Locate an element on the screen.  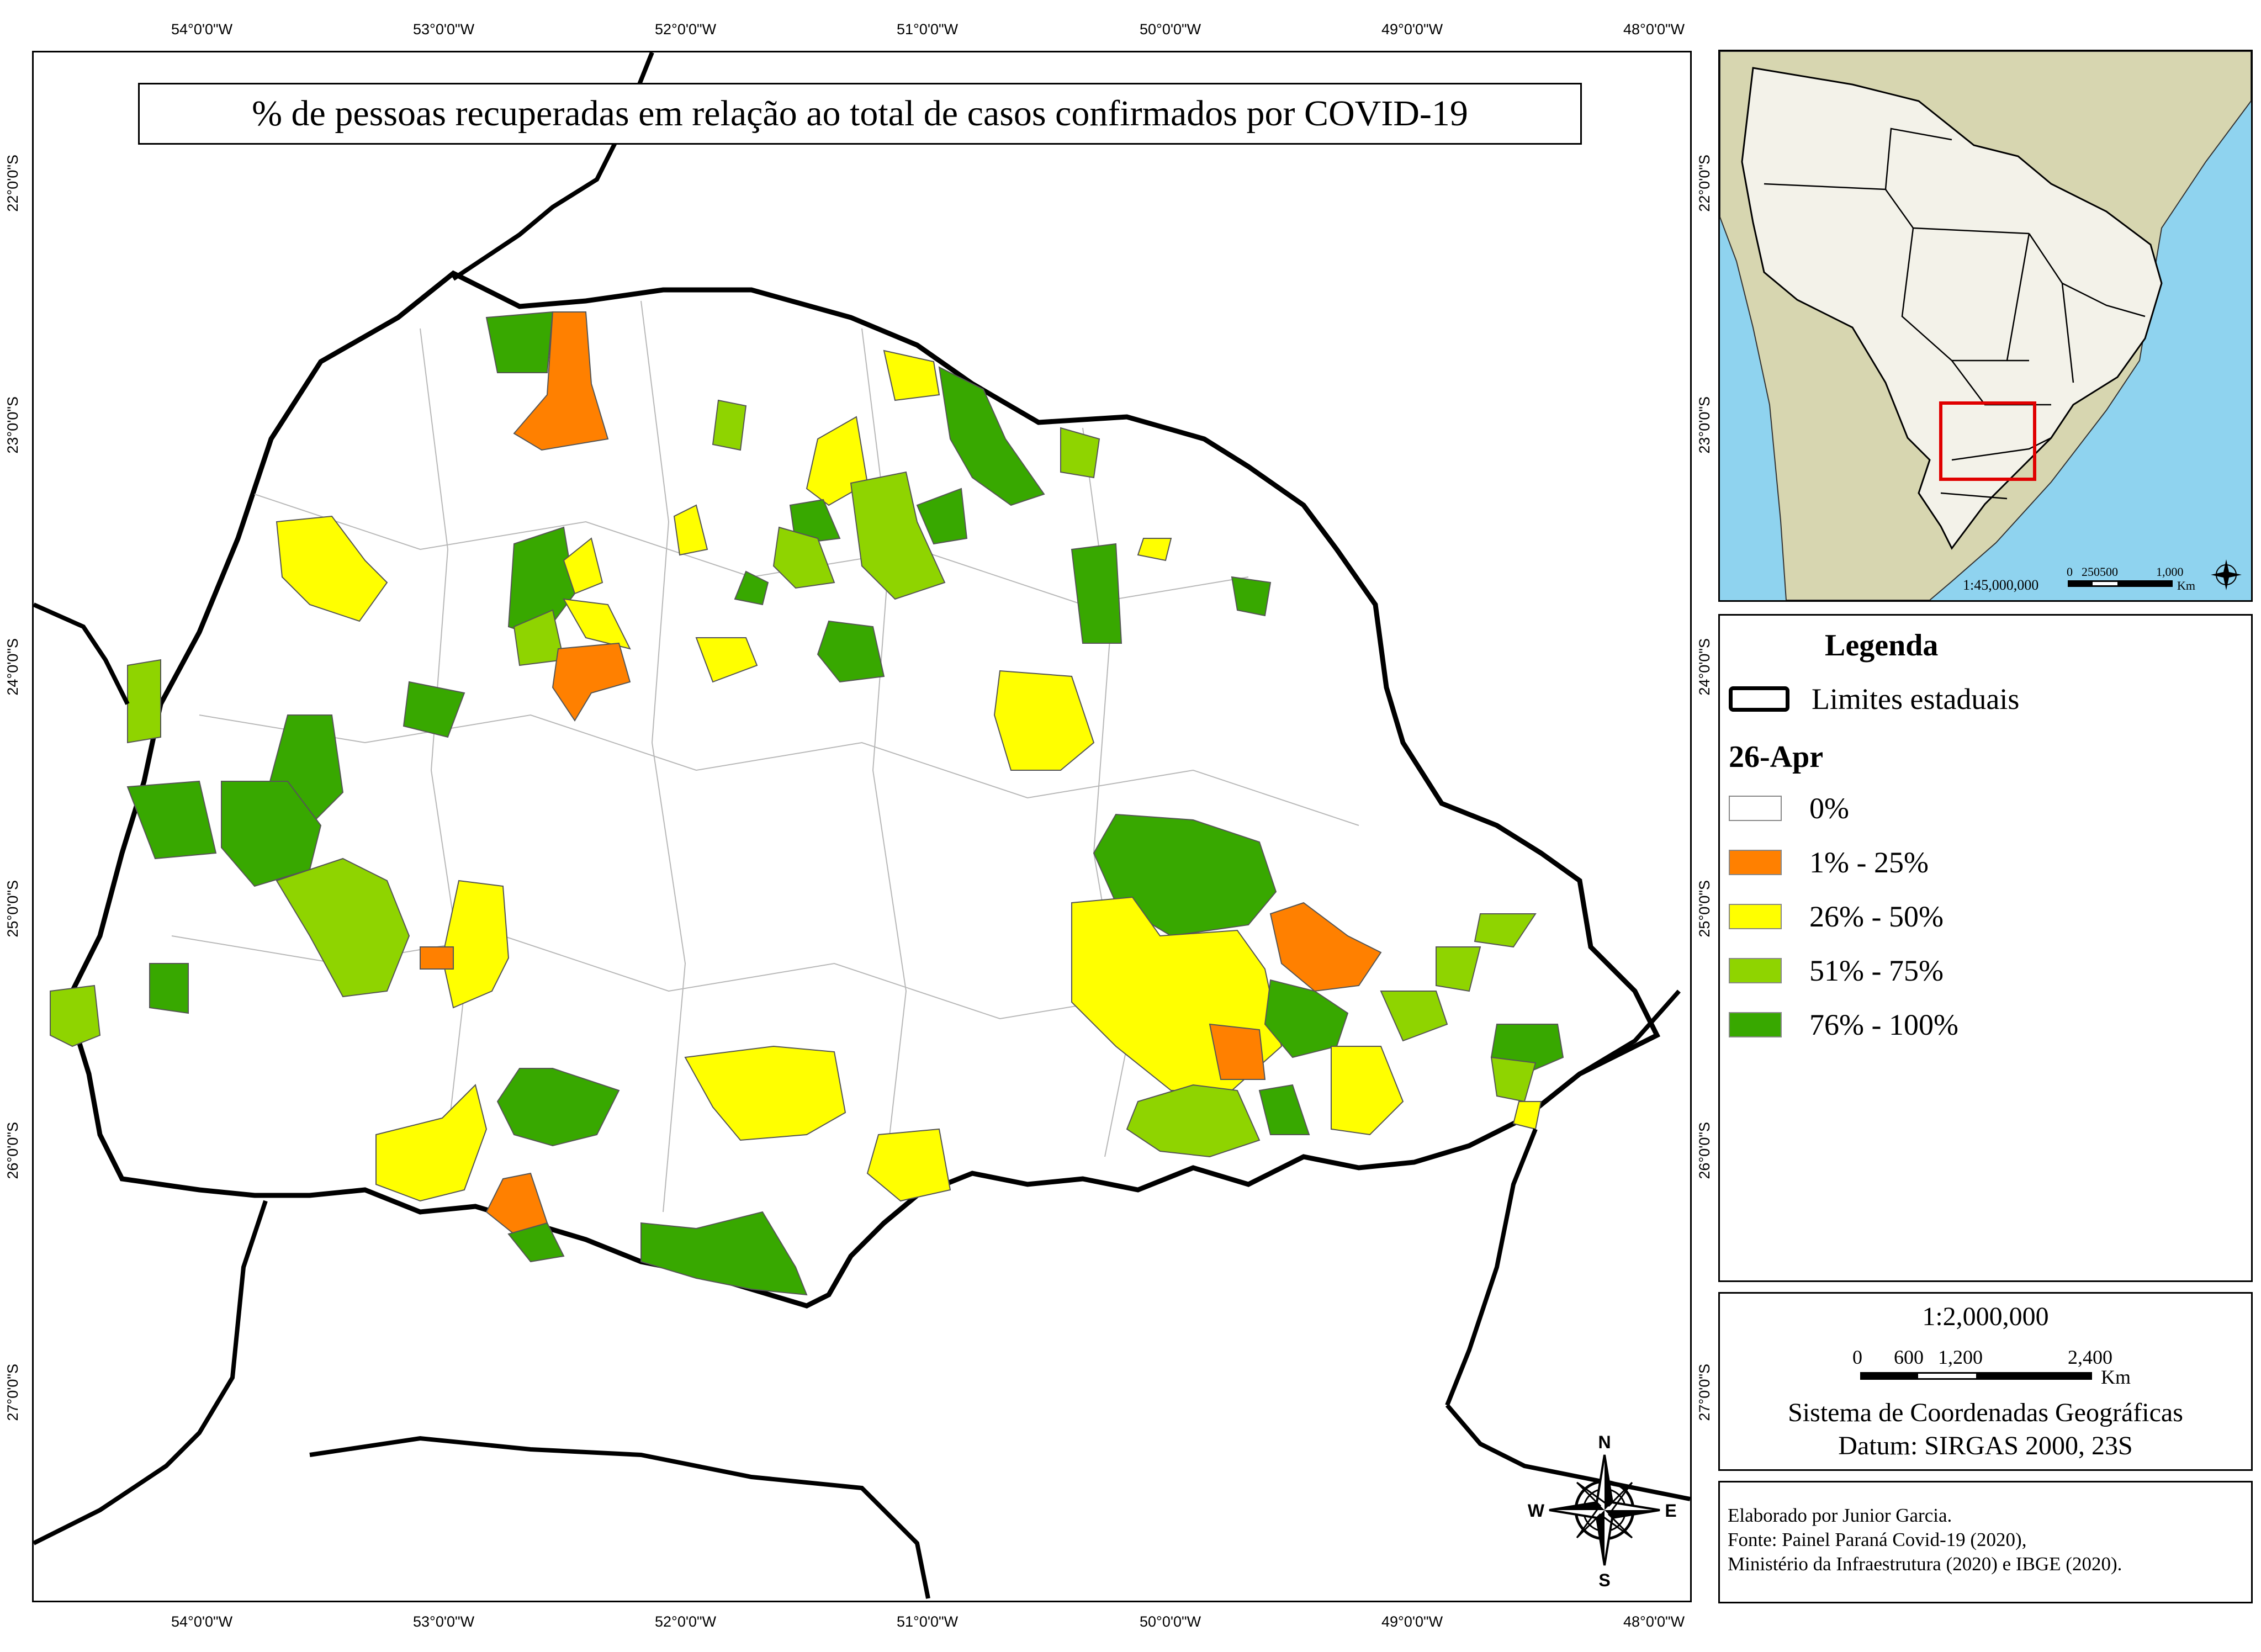
crs-text: Sistema de Coordenadas Geográficas is located at coordinates (1986, 1412).